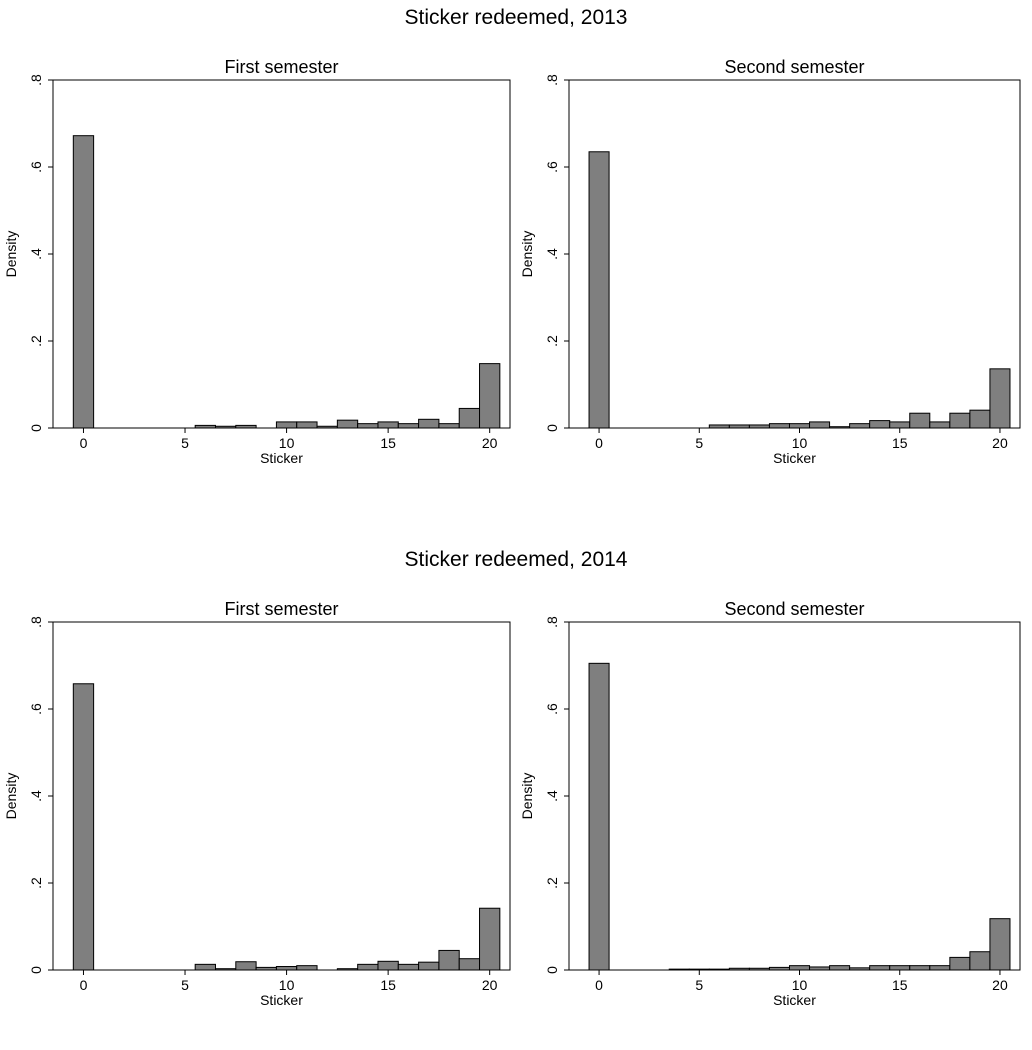 The width and height of the screenshot is (1032, 1050). What do you see at coordinates (516, 559) in the screenshot?
I see `figure-title-2014: Sticker redeemed, 2014` at bounding box center [516, 559].